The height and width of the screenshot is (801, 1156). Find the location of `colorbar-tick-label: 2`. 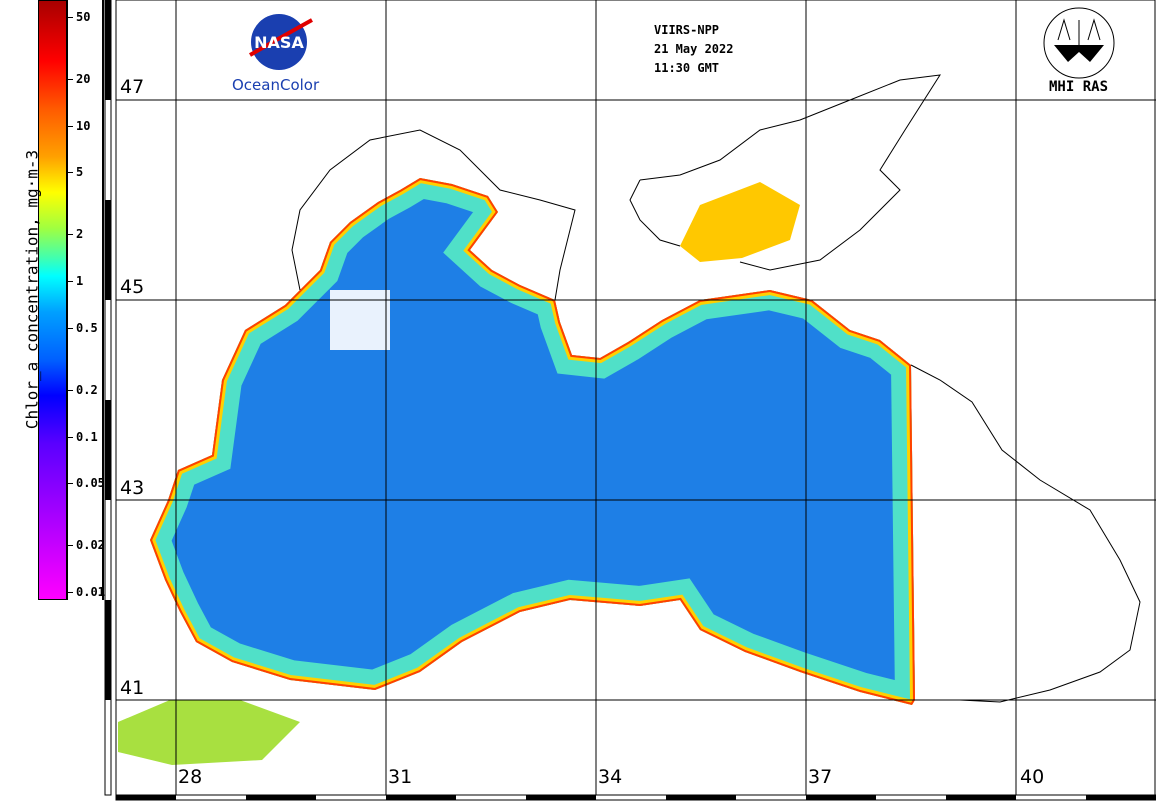

colorbar-tick-label: 2 is located at coordinates (75, 234).